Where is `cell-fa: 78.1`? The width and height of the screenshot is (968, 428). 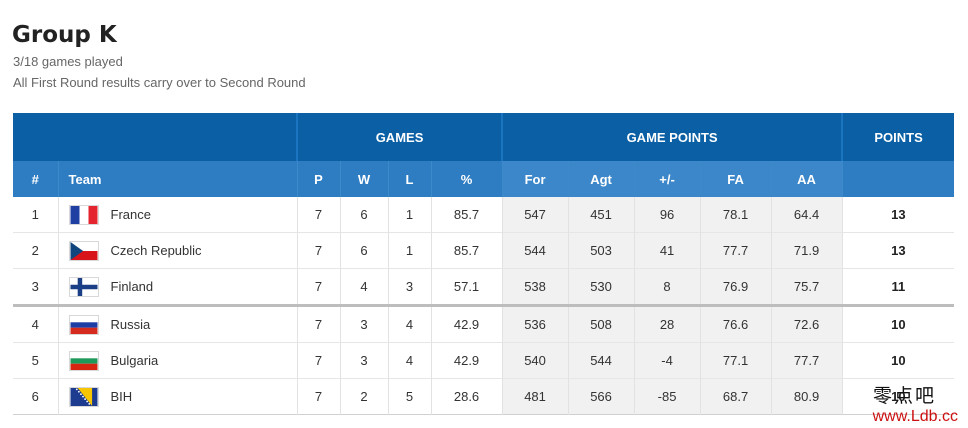 cell-fa: 78.1 is located at coordinates (736, 215).